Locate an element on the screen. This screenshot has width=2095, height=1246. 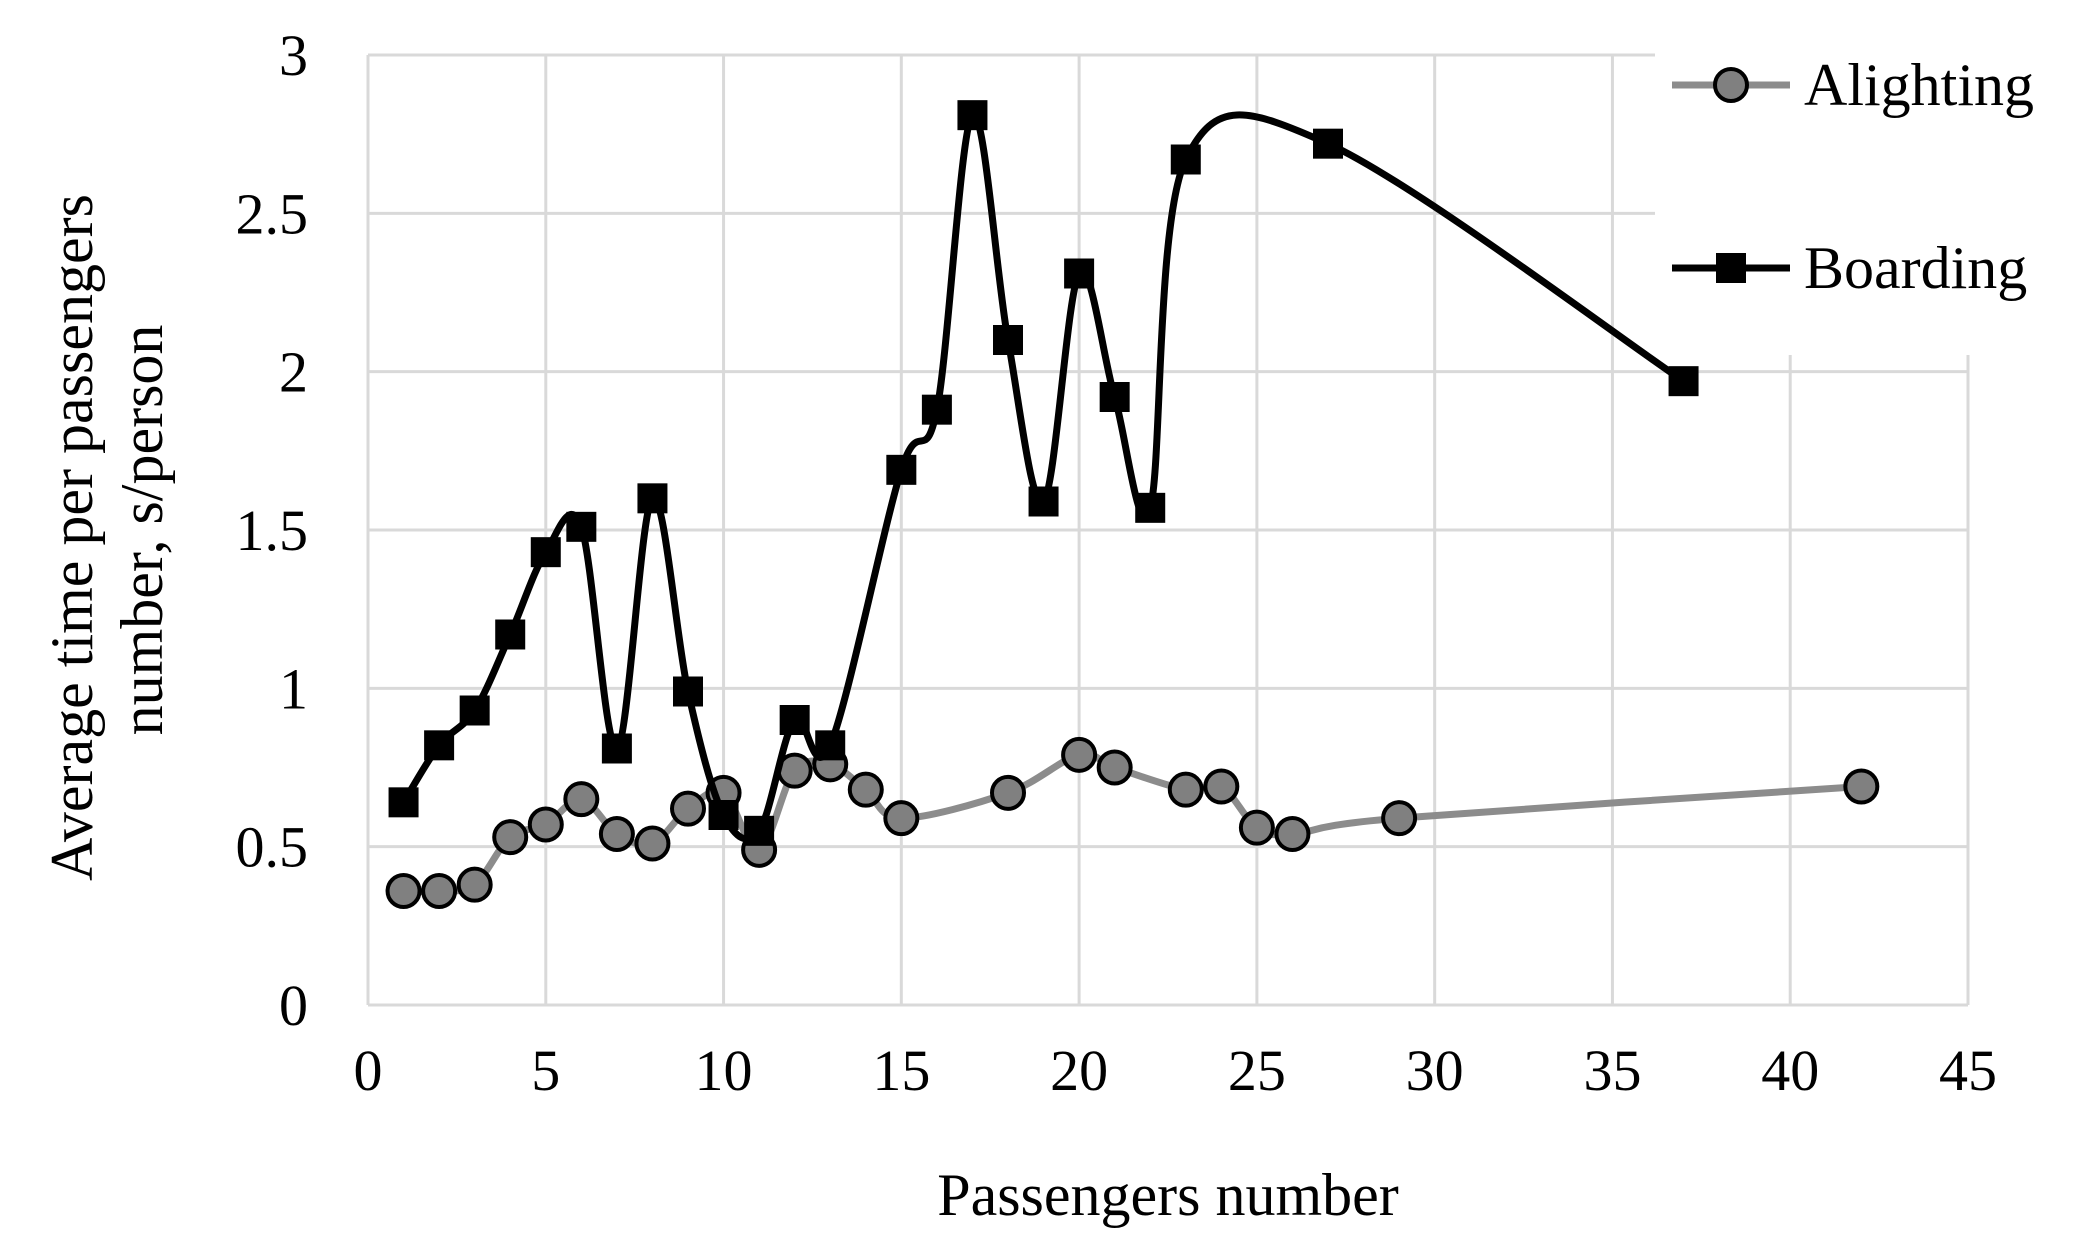
x-tick-label: 10 is located at coordinates (724, 1070).